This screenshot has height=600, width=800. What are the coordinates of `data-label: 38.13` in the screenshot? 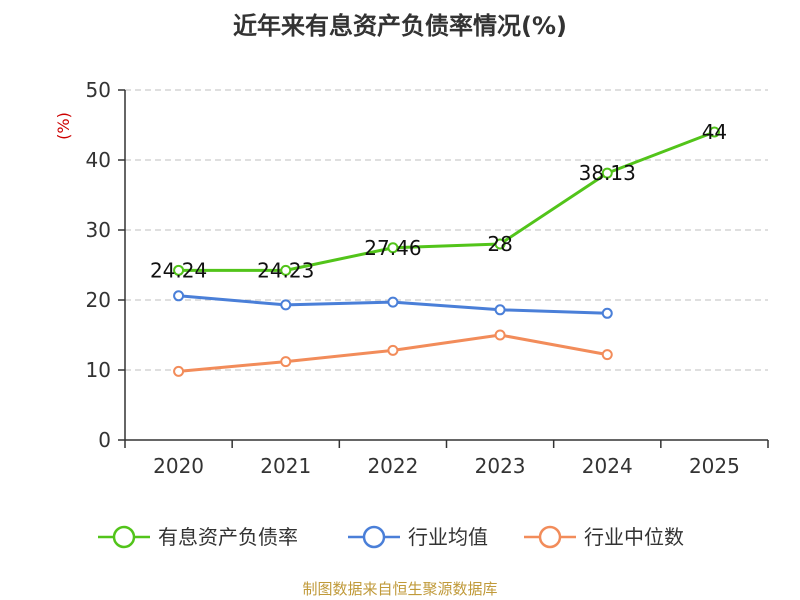 It's located at (607, 173).